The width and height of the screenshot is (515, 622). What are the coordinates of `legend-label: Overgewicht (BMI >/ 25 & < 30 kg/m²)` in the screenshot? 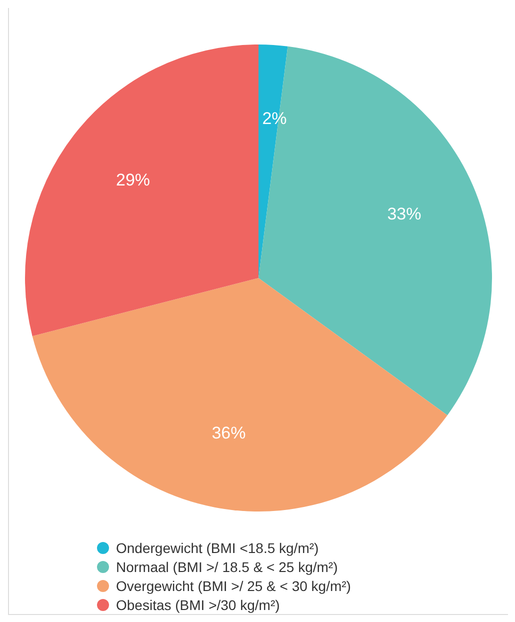 It's located at (233, 586).